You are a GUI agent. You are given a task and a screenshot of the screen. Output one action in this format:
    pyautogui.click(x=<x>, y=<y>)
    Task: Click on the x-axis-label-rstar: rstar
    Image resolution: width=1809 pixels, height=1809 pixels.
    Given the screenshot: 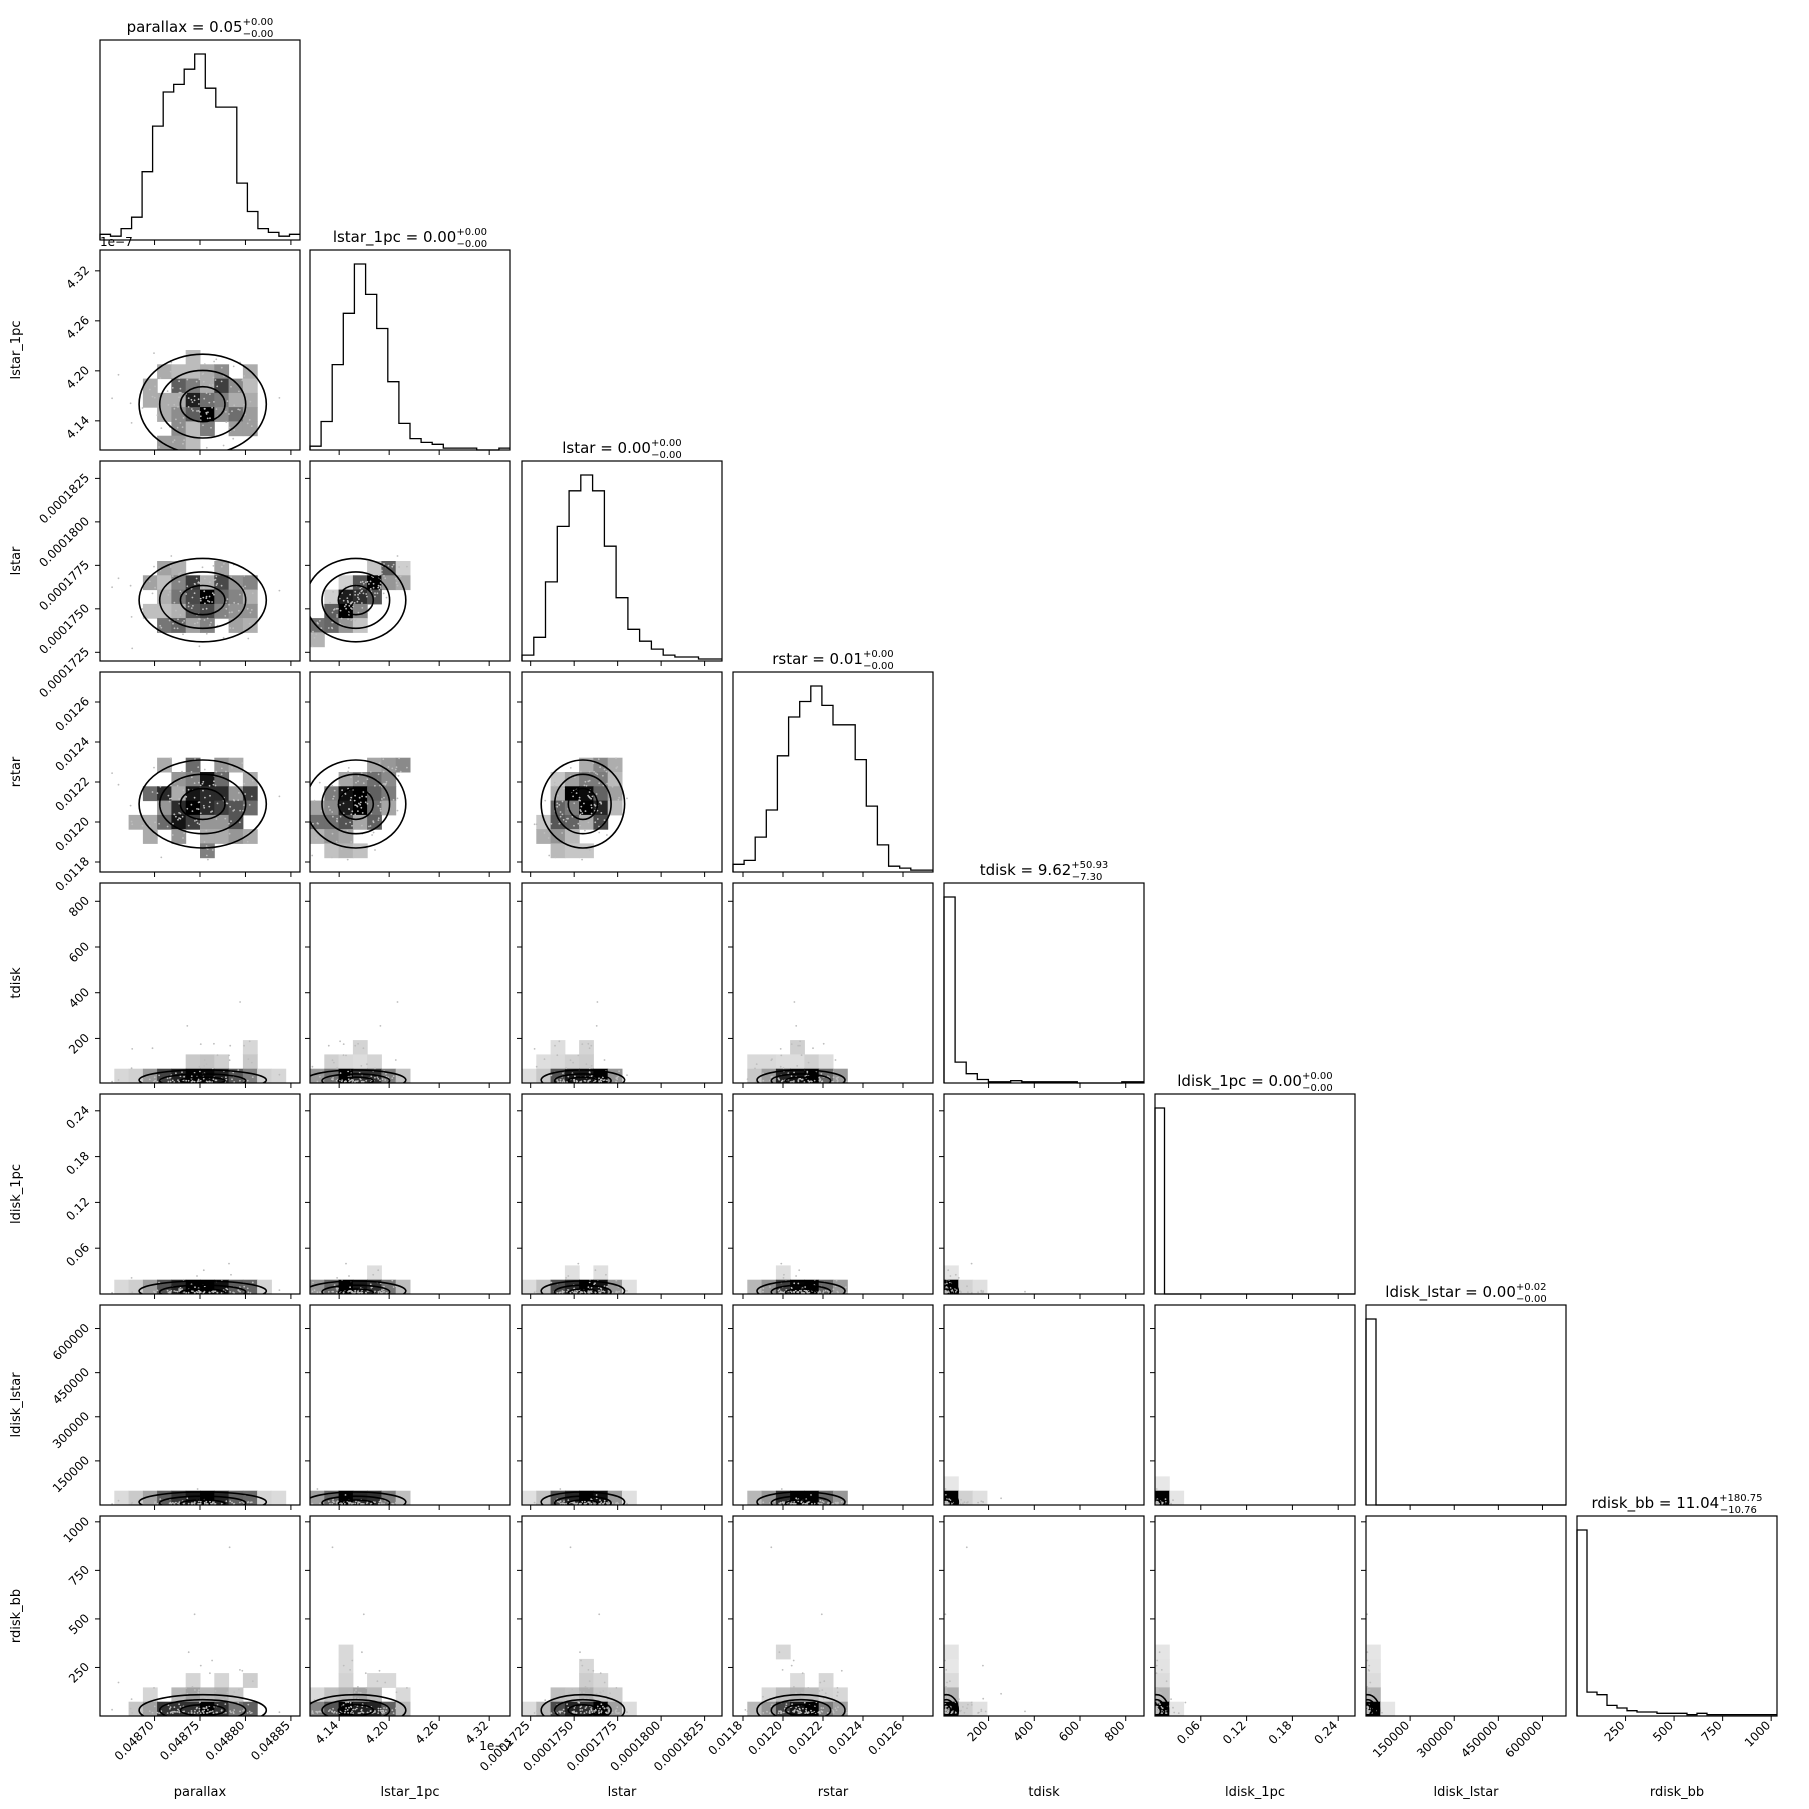 What is the action you would take?
    pyautogui.click(x=833, y=1792)
    